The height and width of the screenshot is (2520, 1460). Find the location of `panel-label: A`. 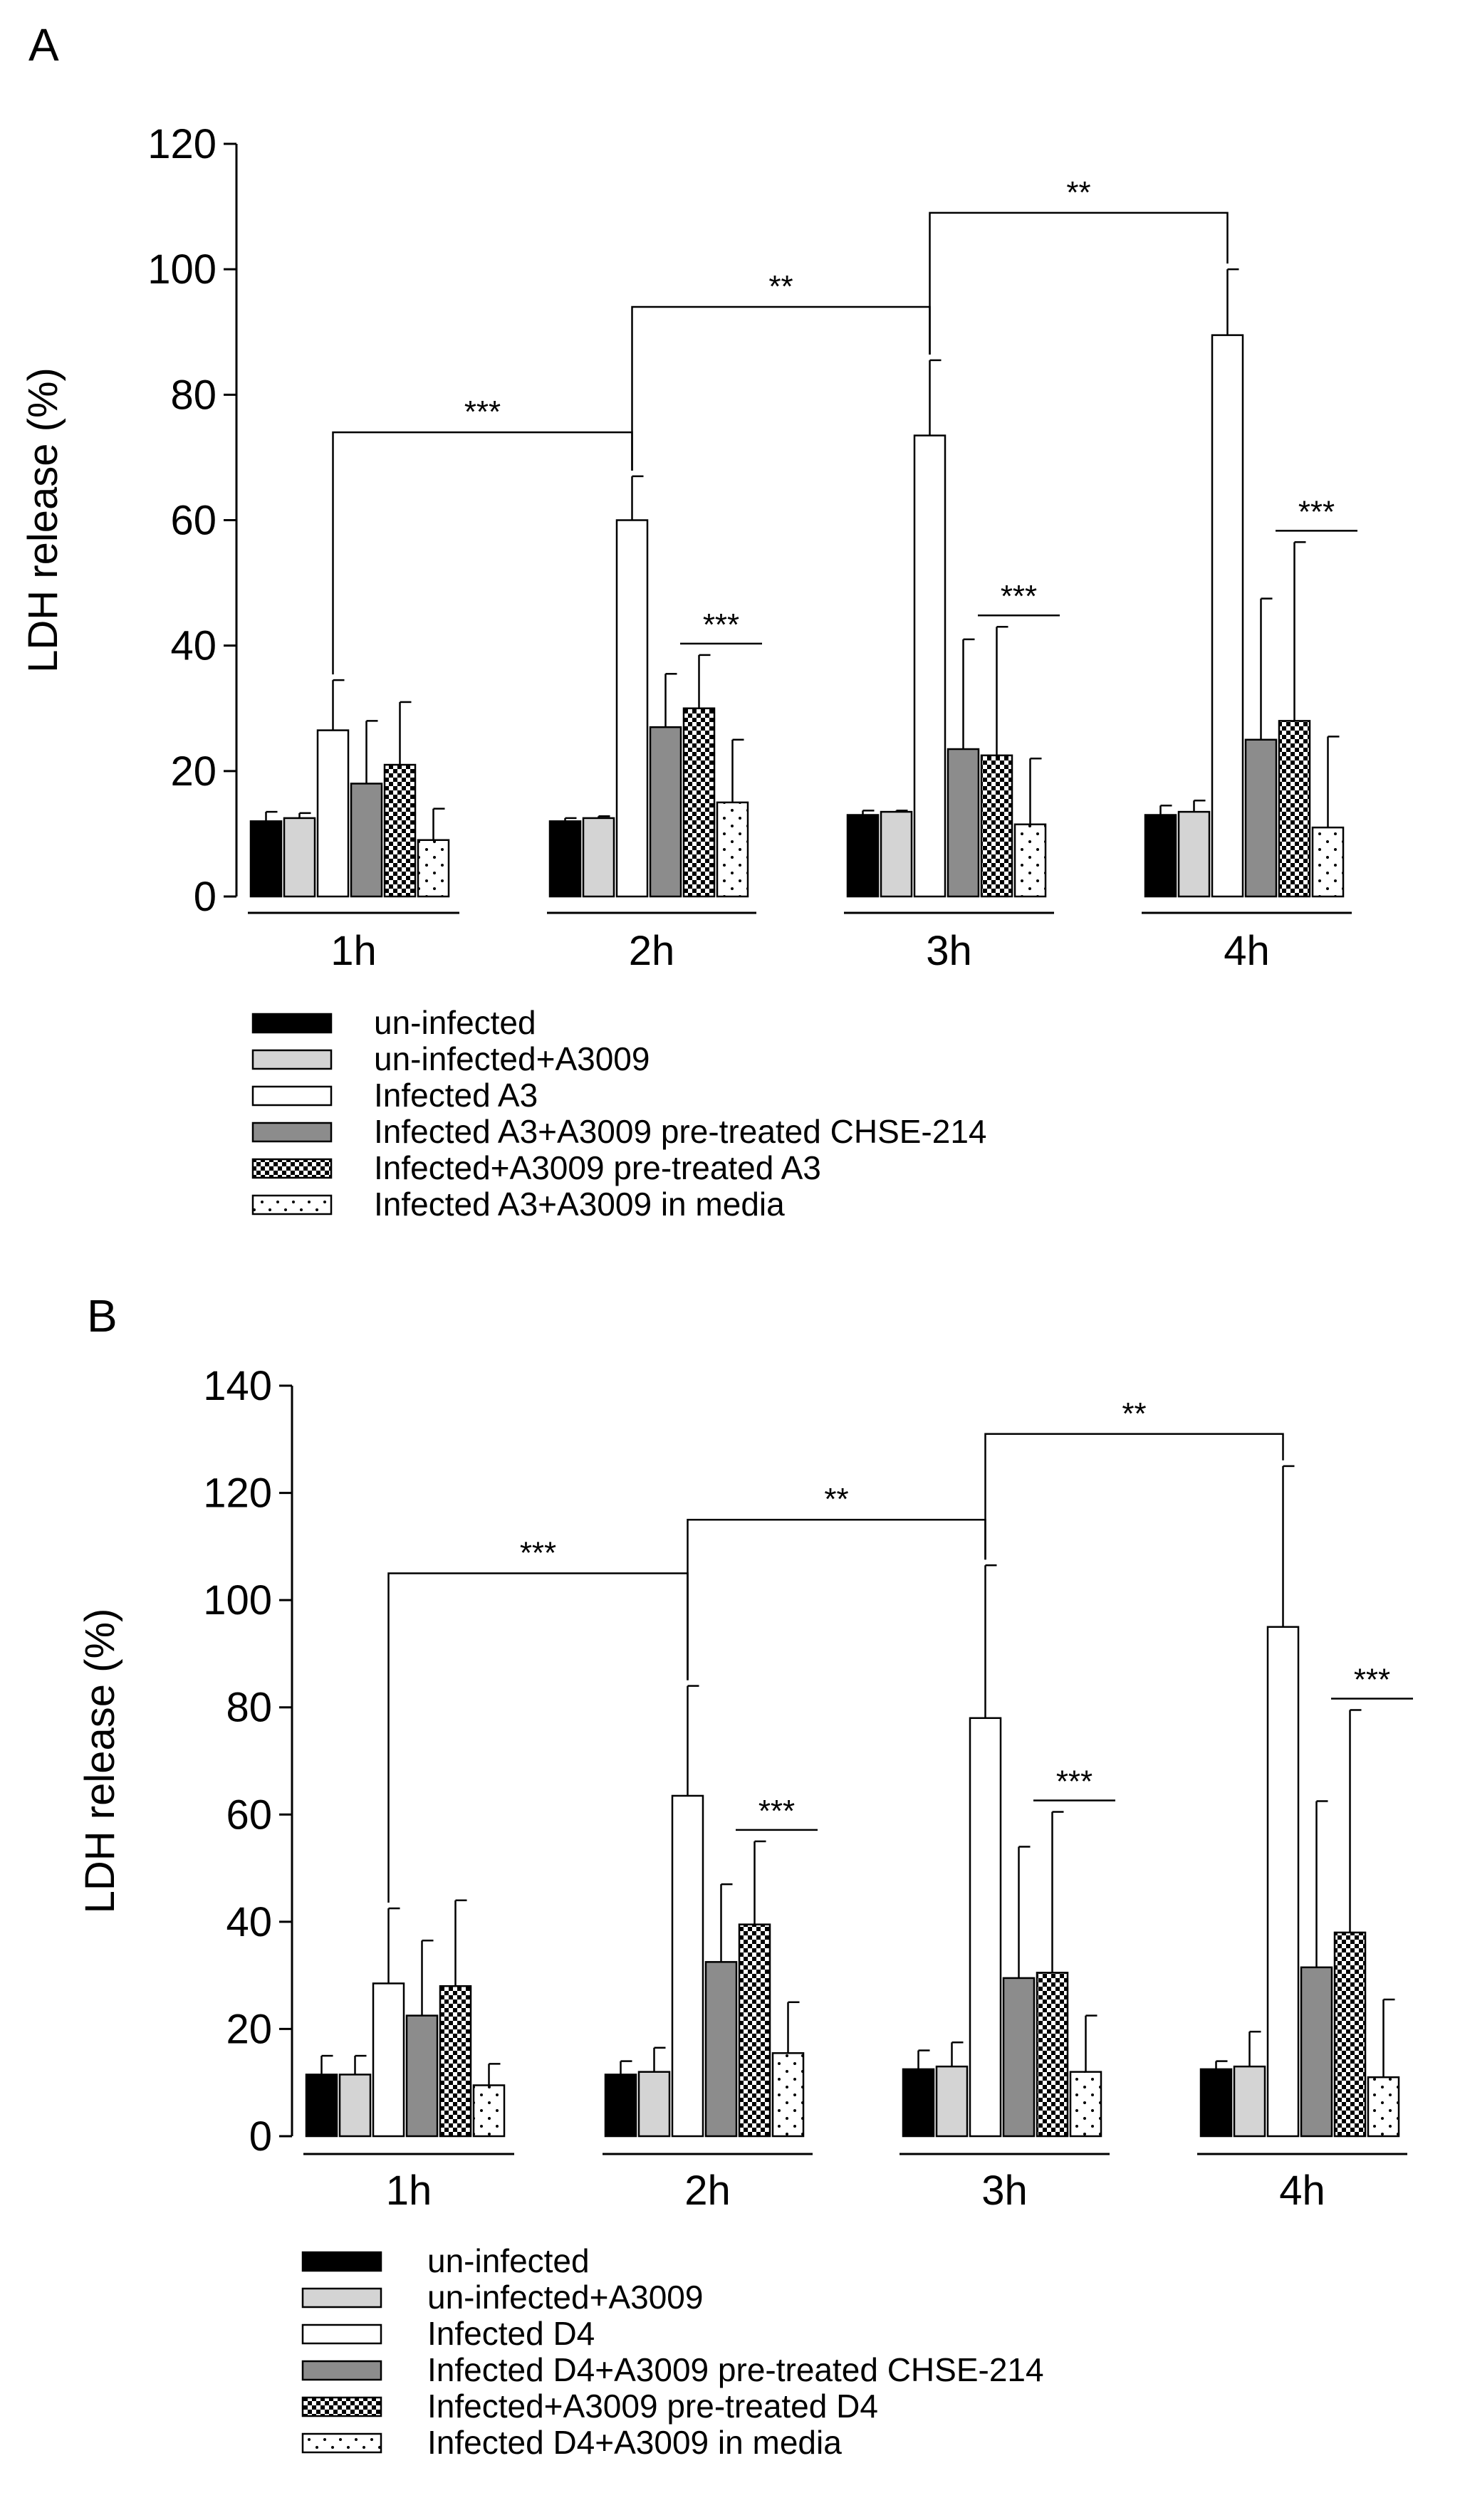

panel-label: A is located at coordinates (43, 44).